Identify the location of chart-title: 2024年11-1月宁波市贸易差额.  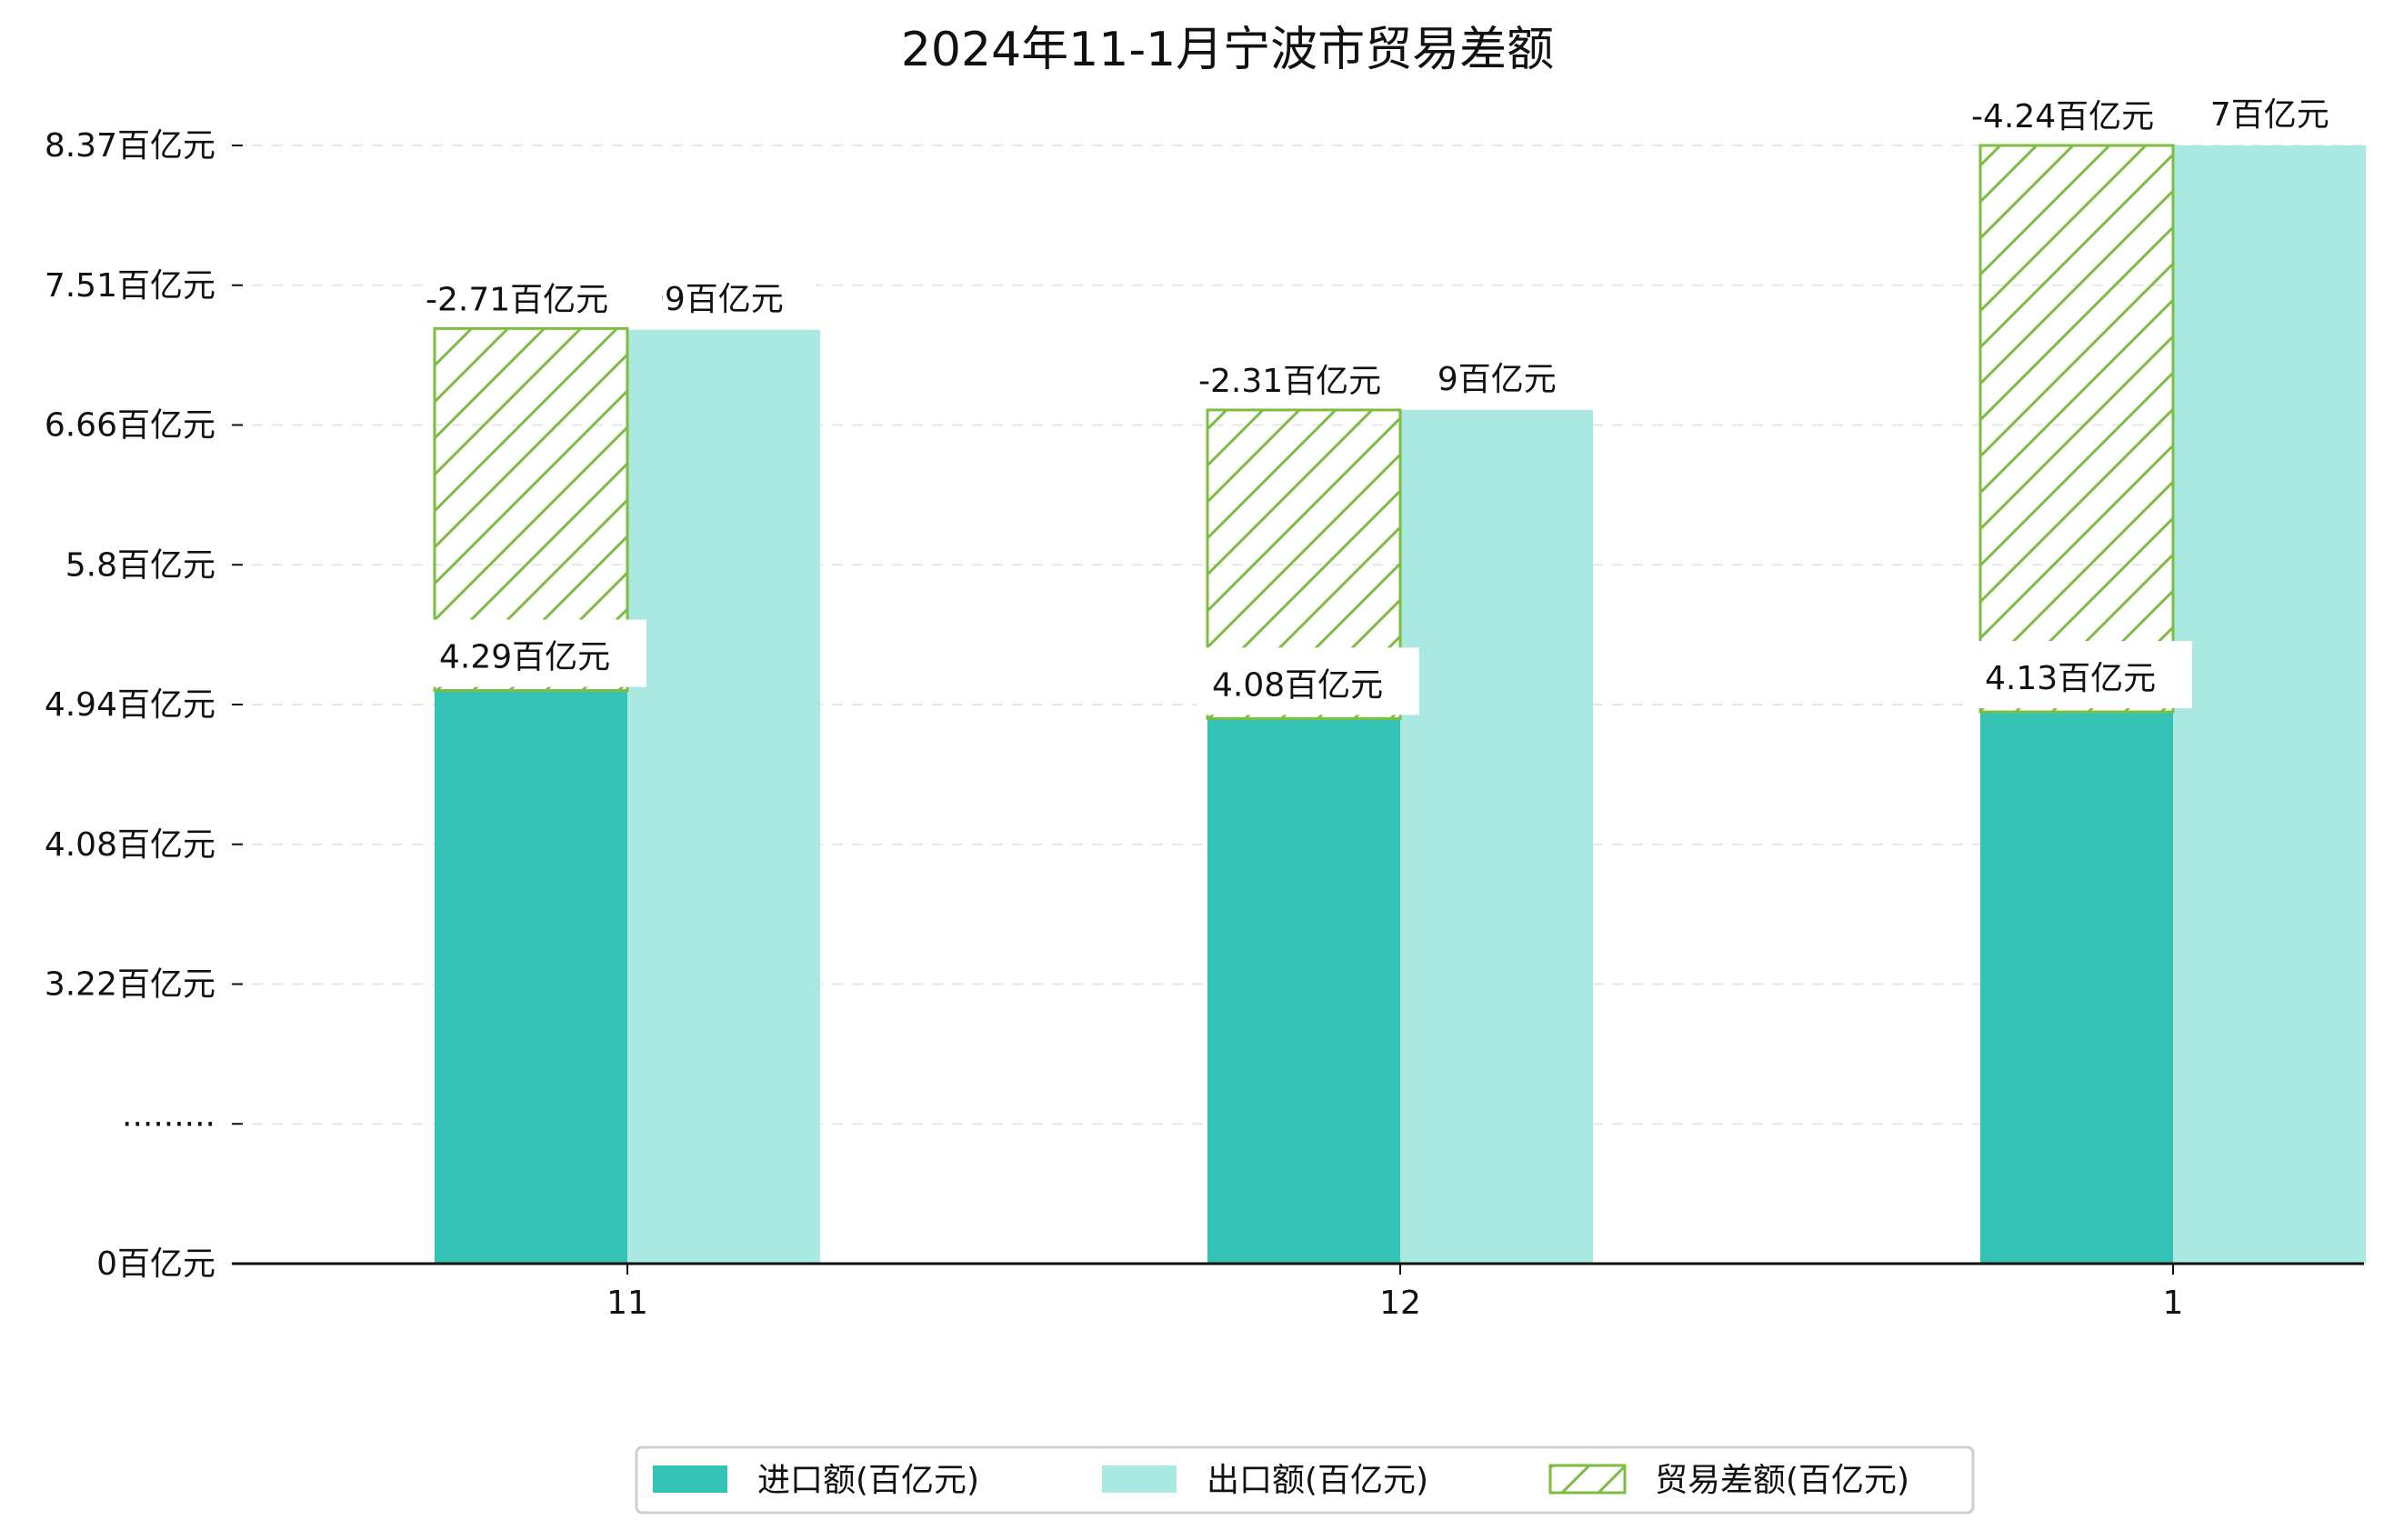
(1227, 50).